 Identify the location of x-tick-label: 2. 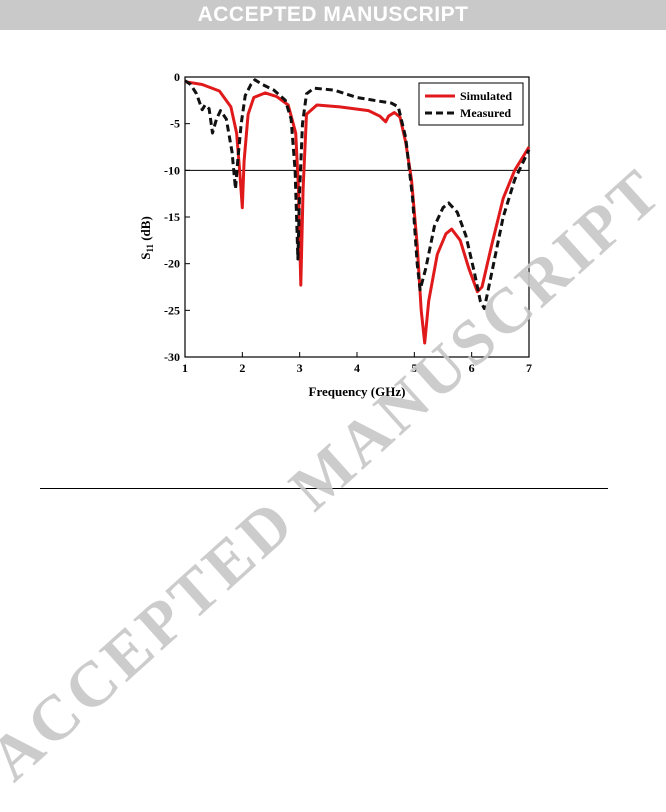
(242, 368).